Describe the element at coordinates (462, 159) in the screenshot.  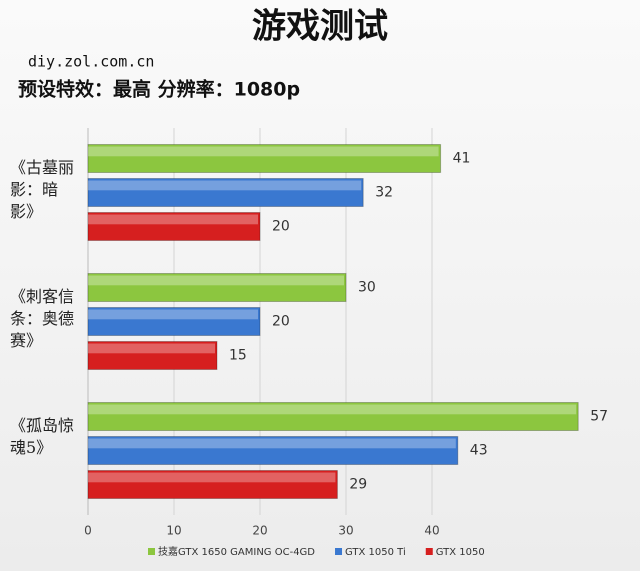
I see `value-label: 41` at that location.